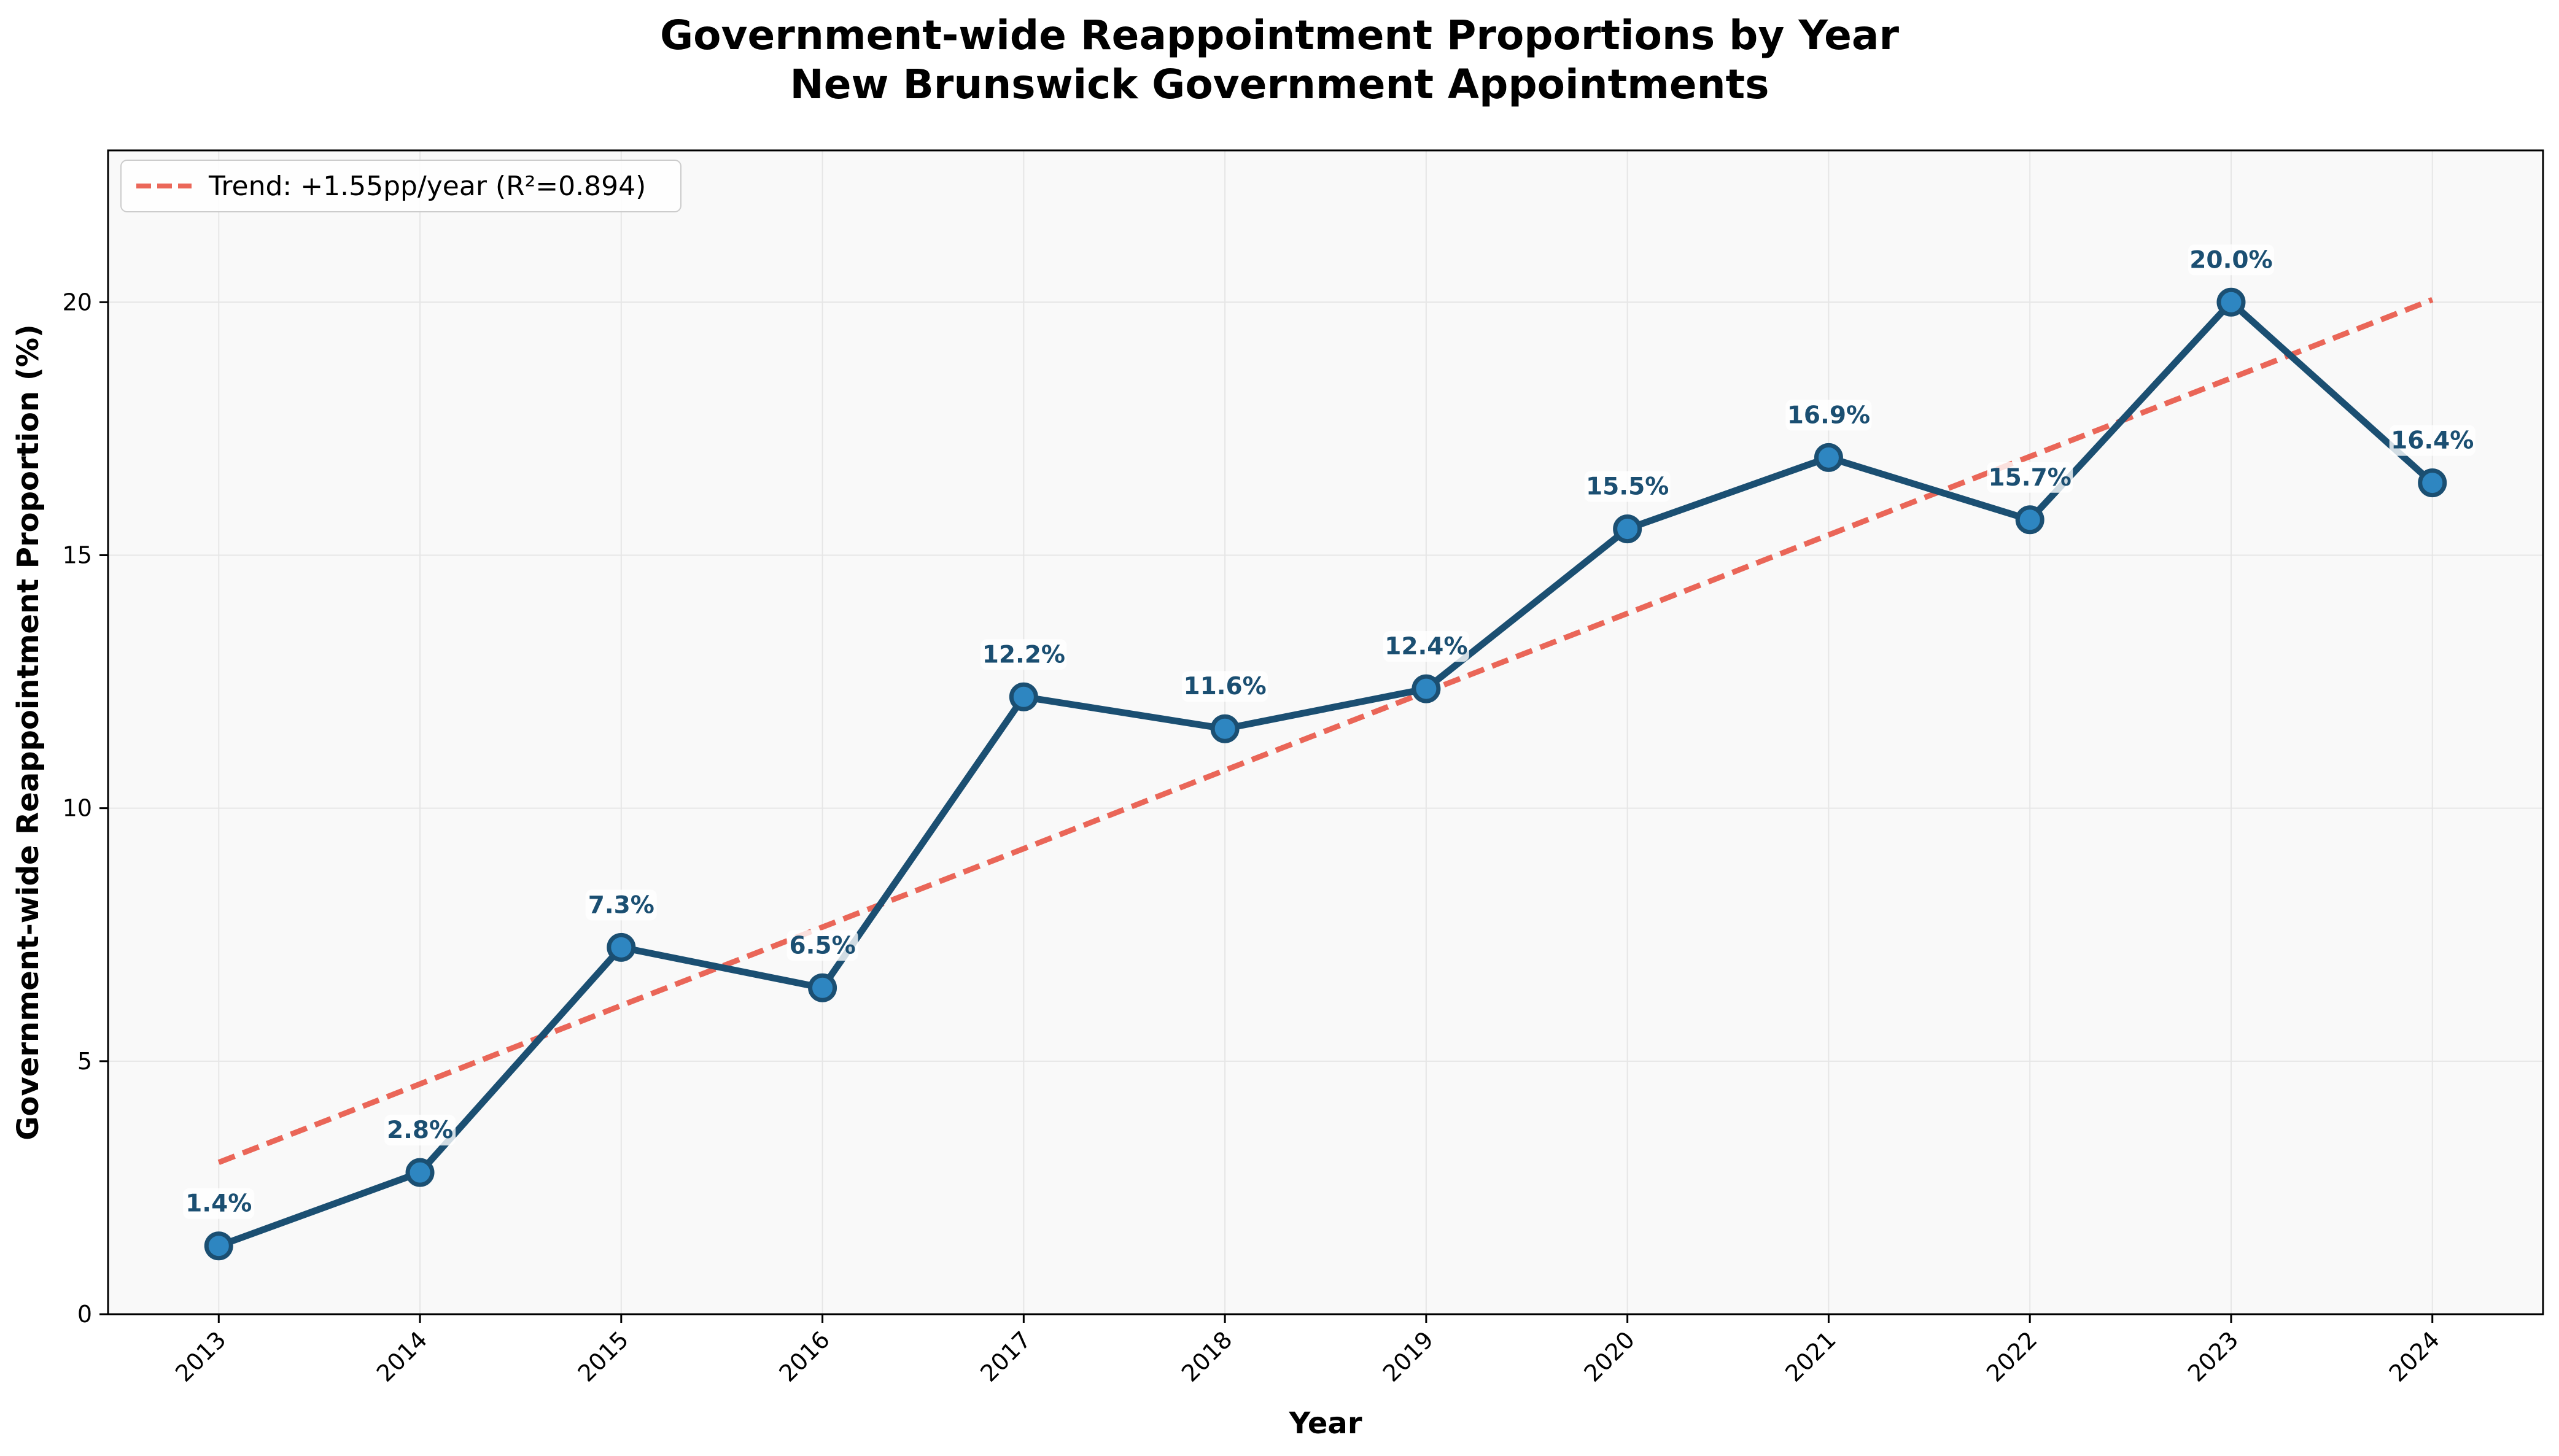 The image size is (2559, 1456). I want to click on x-tick-label-2013: 2013, so click(200, 1356).